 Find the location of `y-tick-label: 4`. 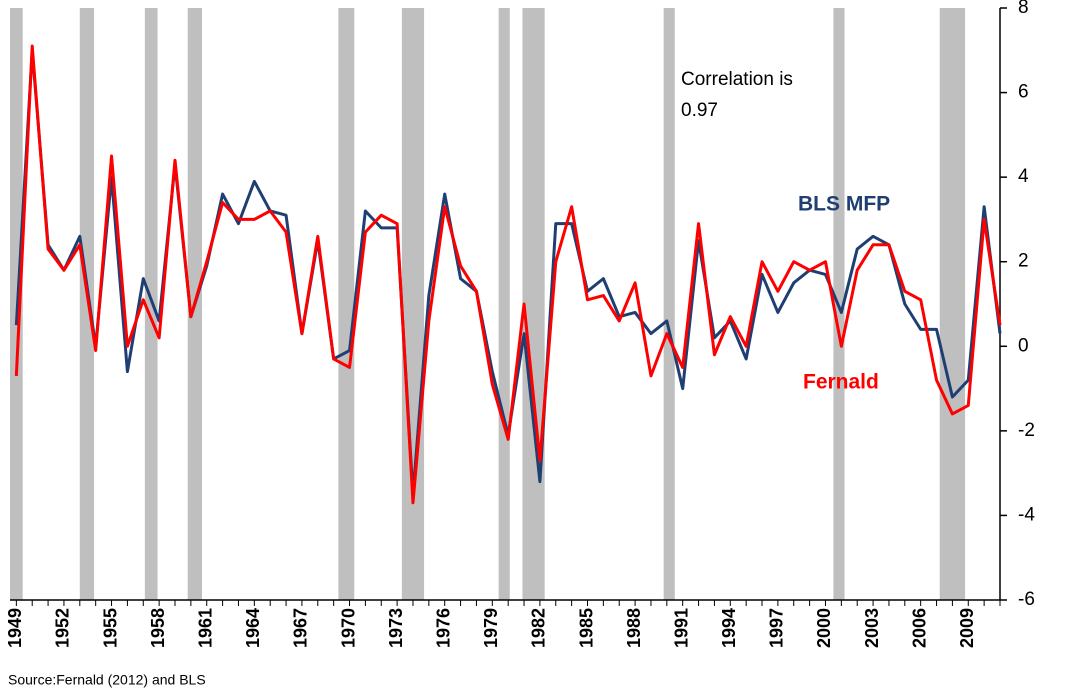

y-tick-label: 4 is located at coordinates (1023, 176).